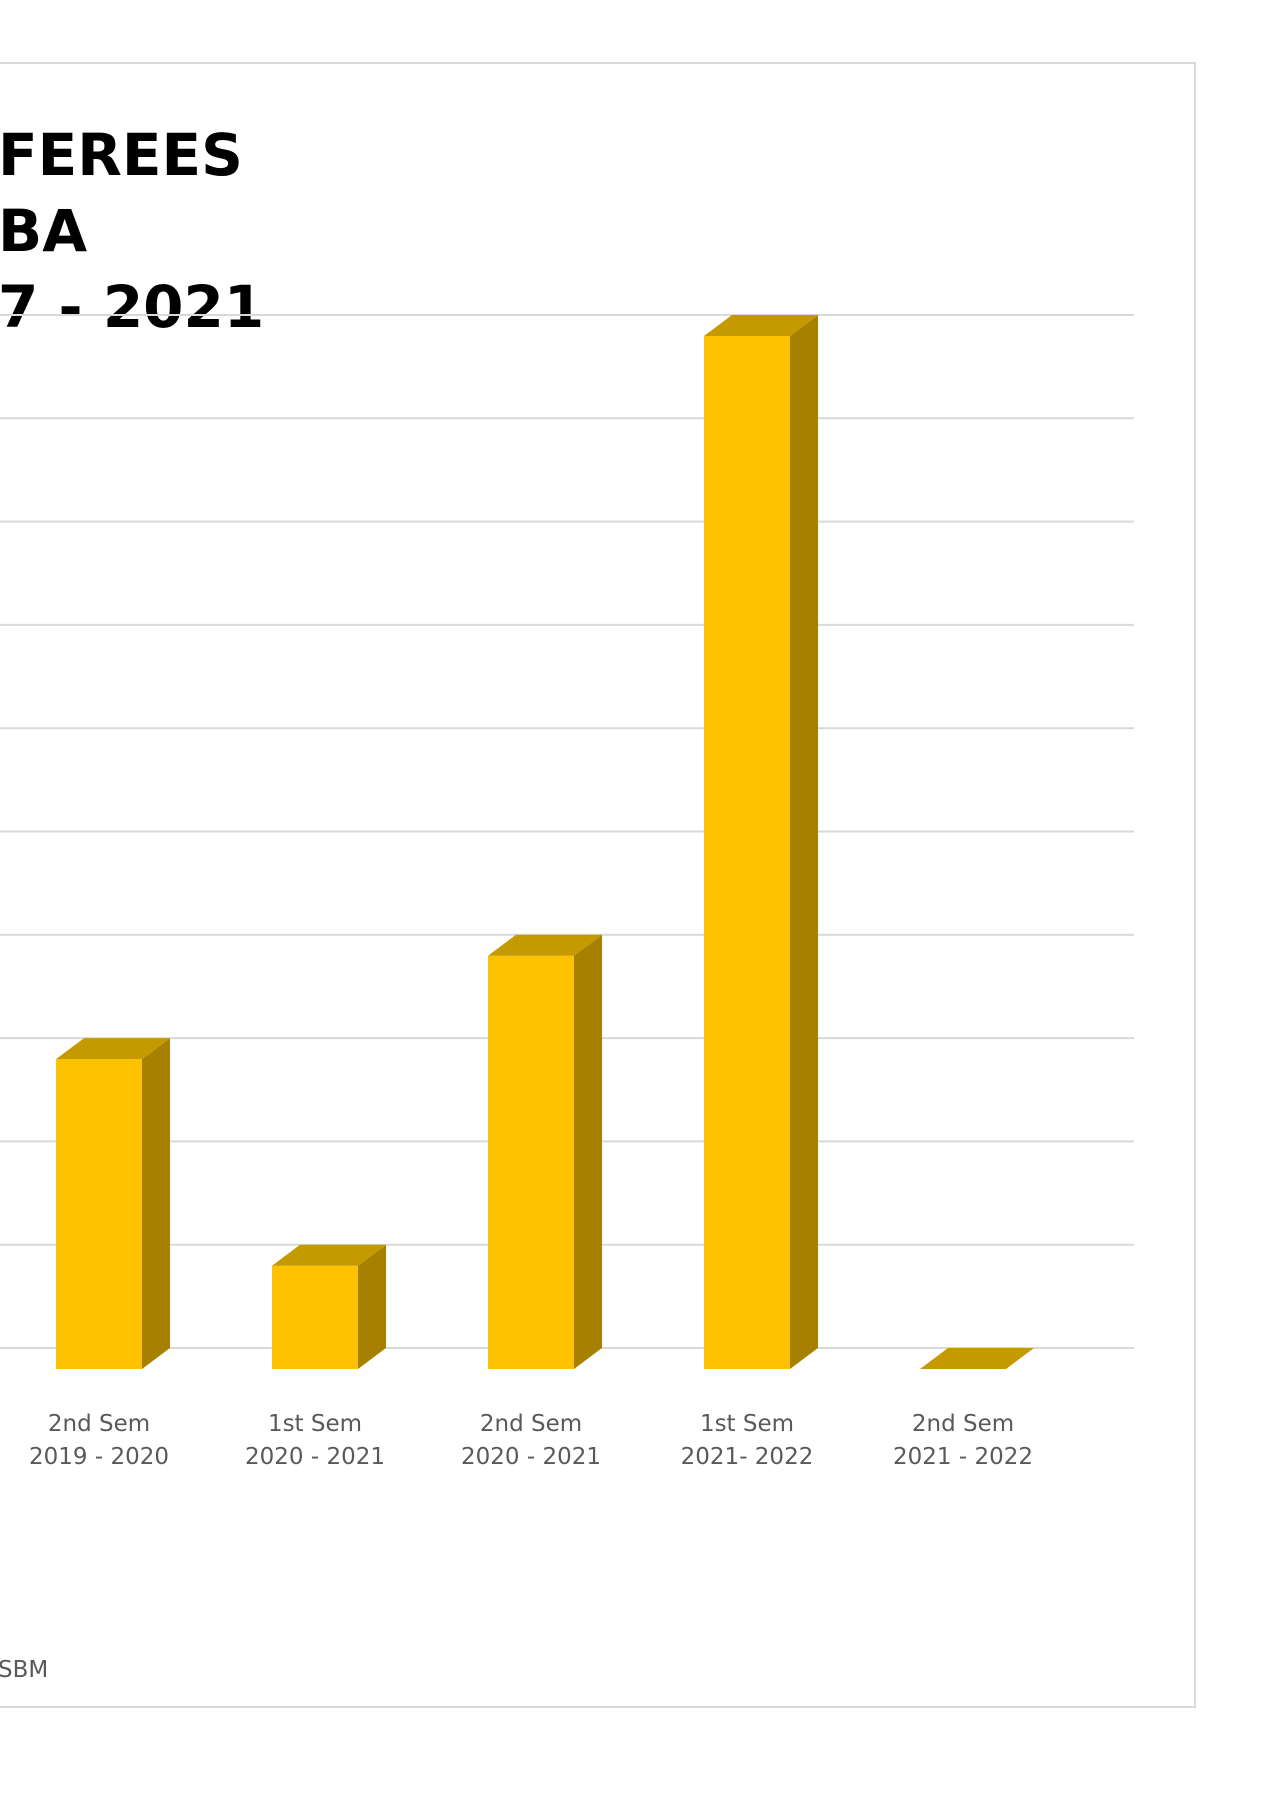 This screenshot has width=1272, height=1800. I want to click on x-tick-label: 2019 - 2020, so click(99, 1457).